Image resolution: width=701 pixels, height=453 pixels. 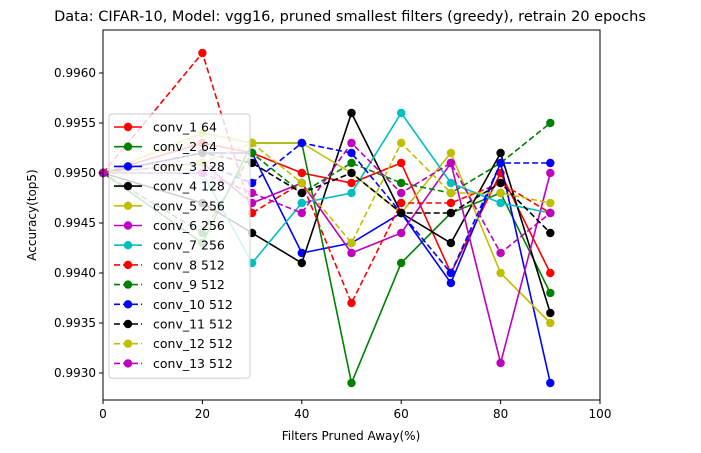 What do you see at coordinates (189, 205) in the screenshot?
I see `legend-label: conv_5 256` at bounding box center [189, 205].